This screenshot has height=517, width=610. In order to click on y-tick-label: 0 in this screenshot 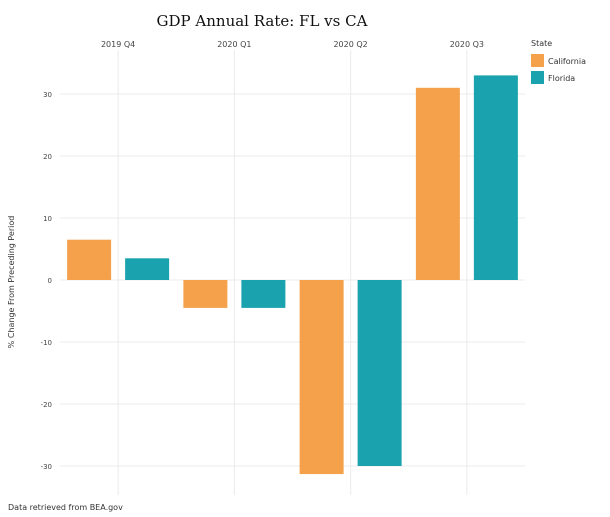, I will do `click(50, 281)`.